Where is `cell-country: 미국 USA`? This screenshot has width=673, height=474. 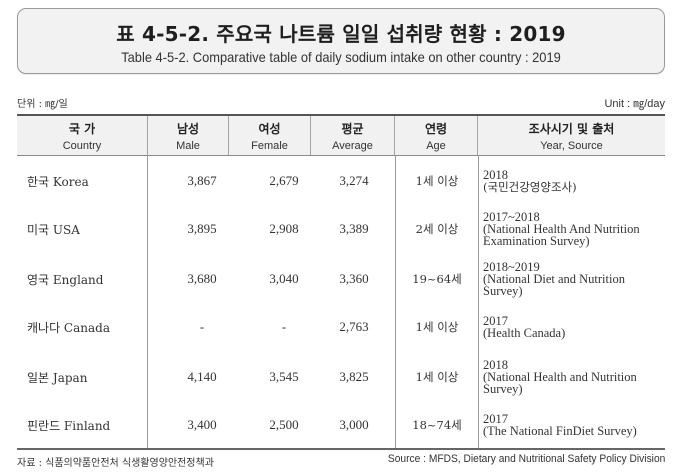
cell-country: 미국 USA is located at coordinates (53, 229).